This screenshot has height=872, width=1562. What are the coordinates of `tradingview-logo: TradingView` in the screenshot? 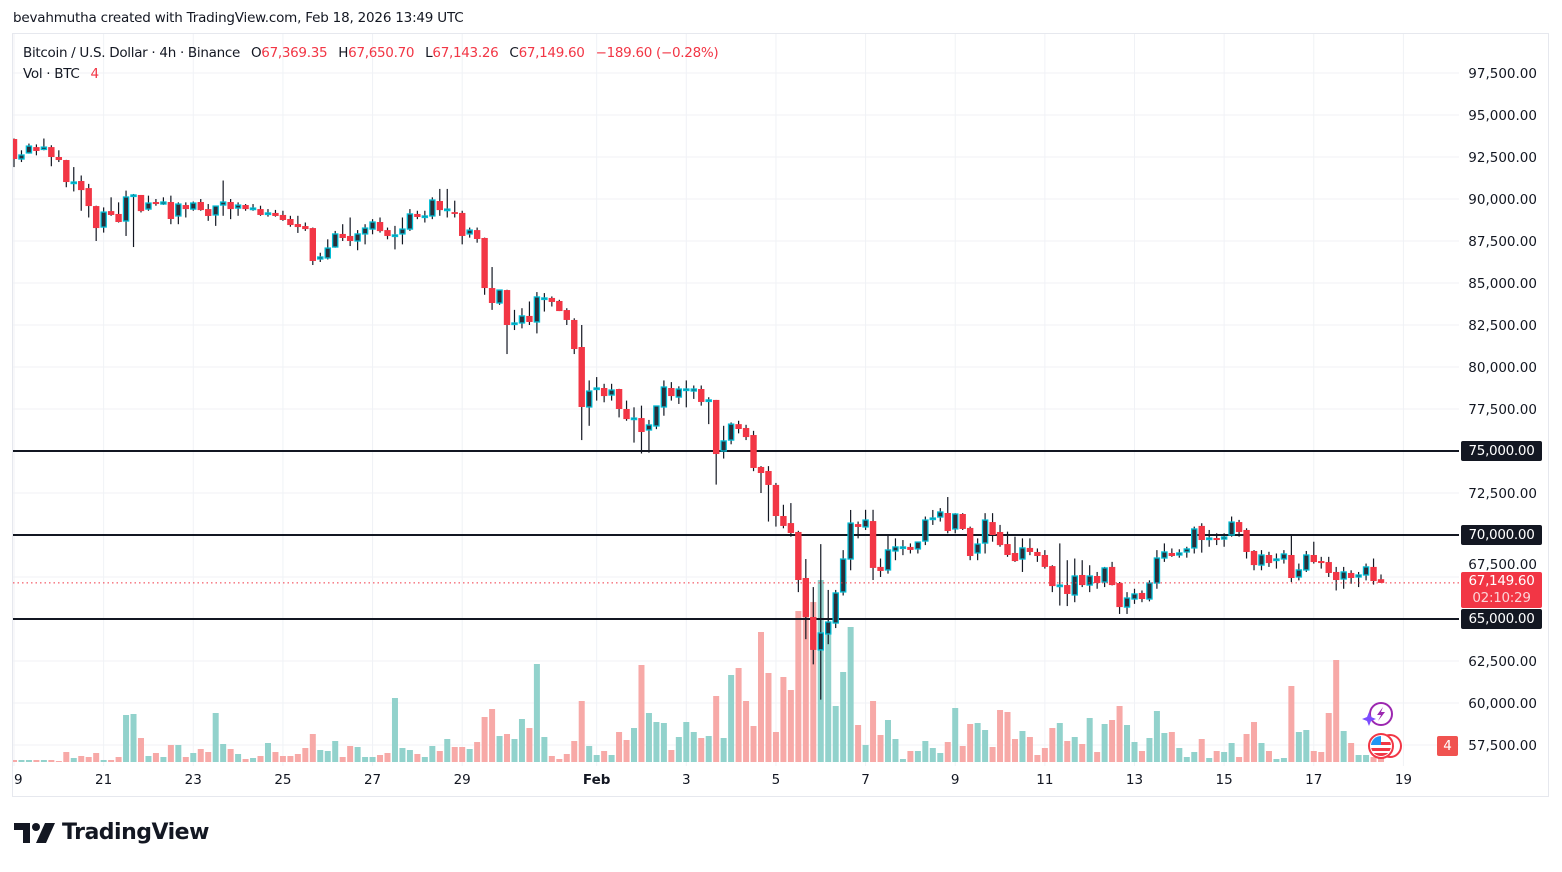 It's located at (111, 832).